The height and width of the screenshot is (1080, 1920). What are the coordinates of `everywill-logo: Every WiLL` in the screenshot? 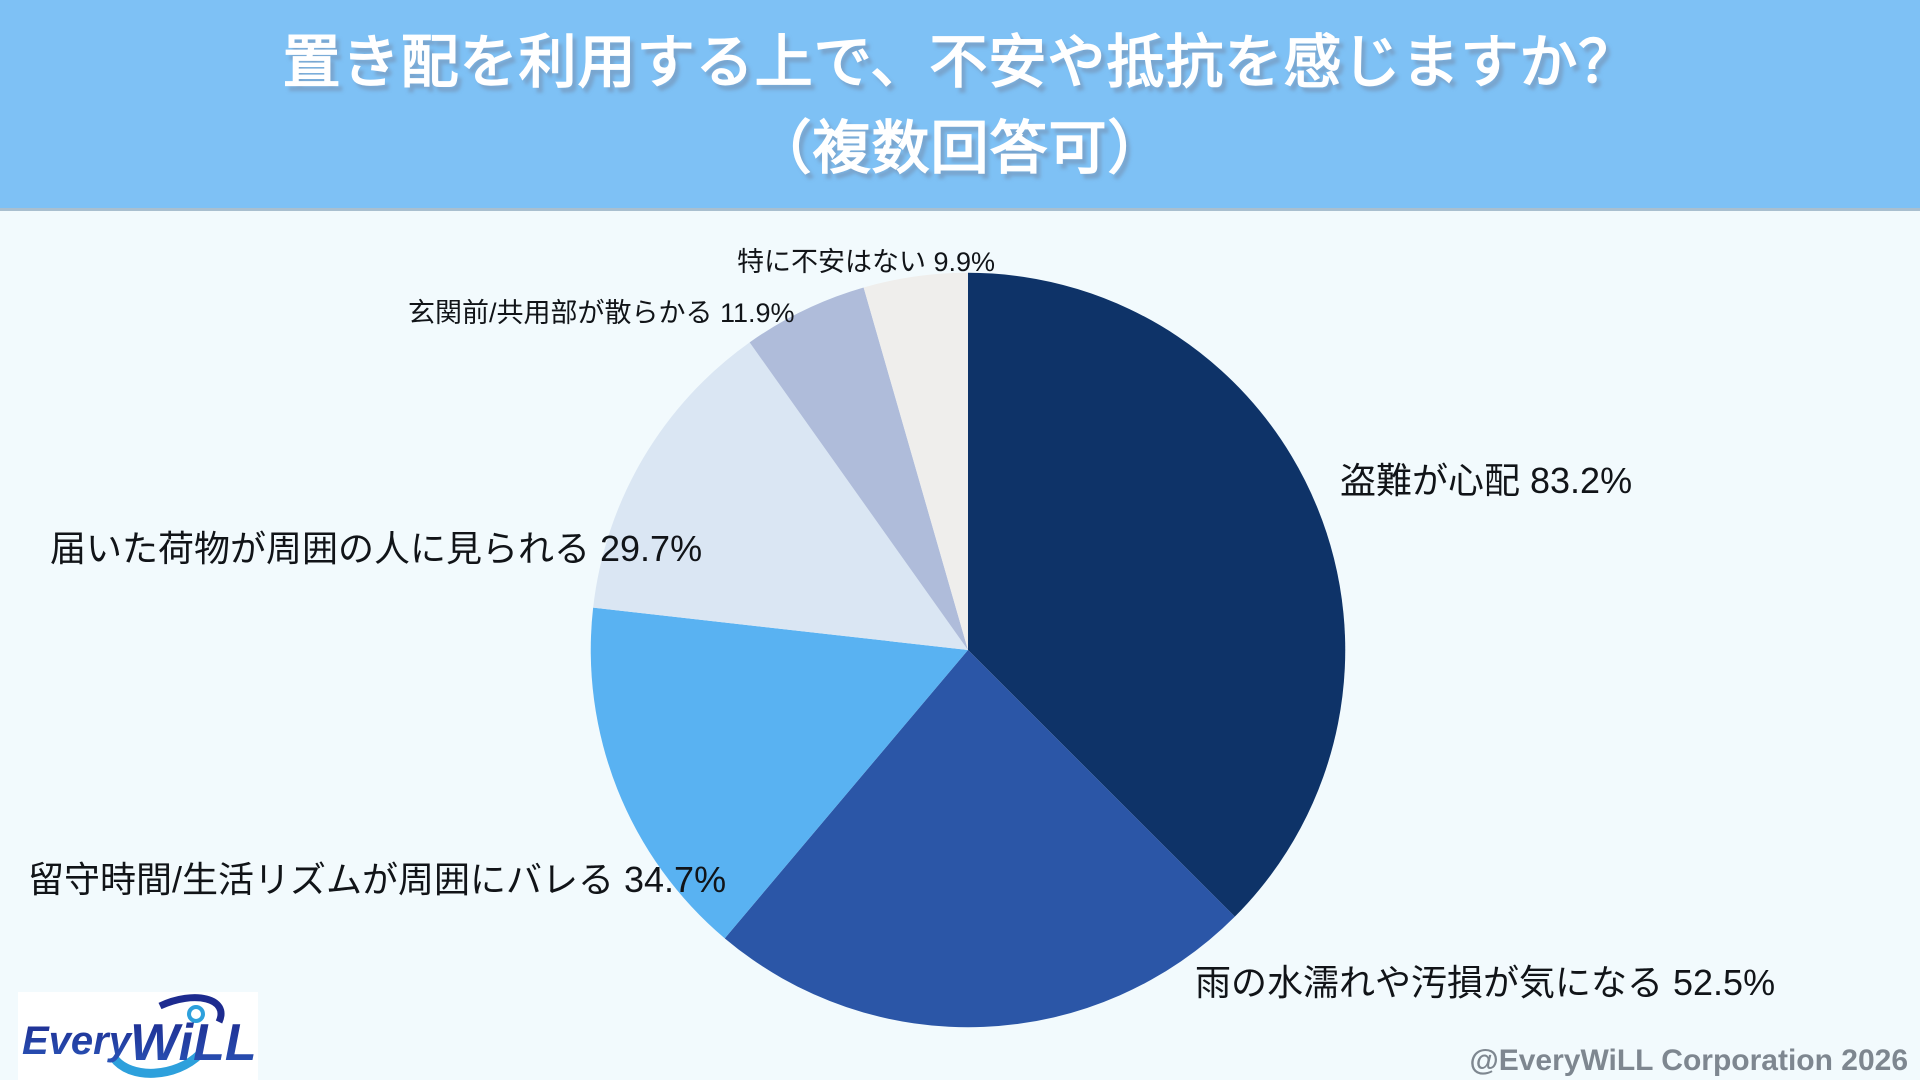 It's located at (138, 1036).